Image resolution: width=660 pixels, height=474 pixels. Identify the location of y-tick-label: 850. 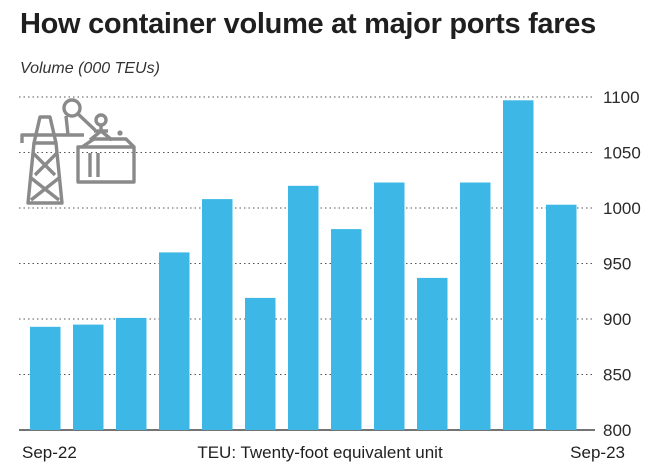
(617, 375).